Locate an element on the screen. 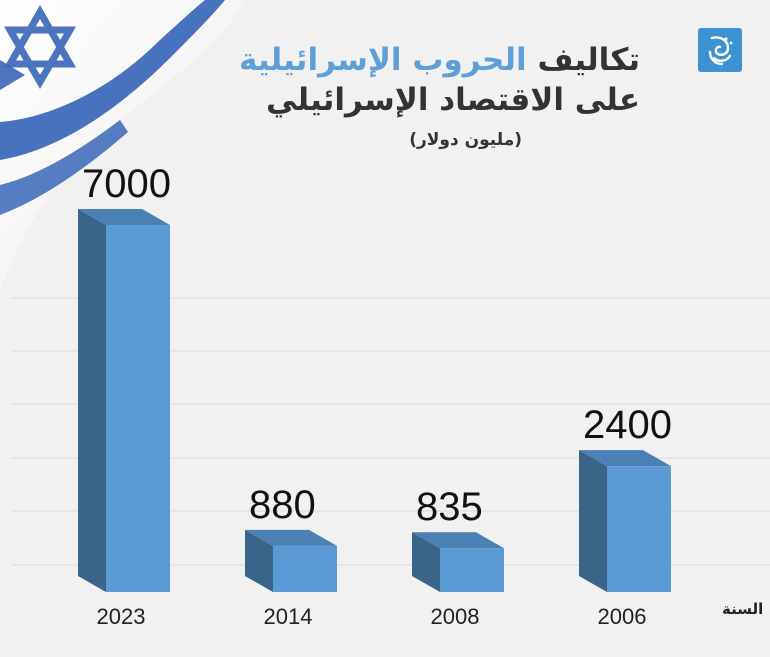 This screenshot has height=657, width=770. title-line-2: على الاقتصاد الإسرائيلي is located at coordinates (453, 100).